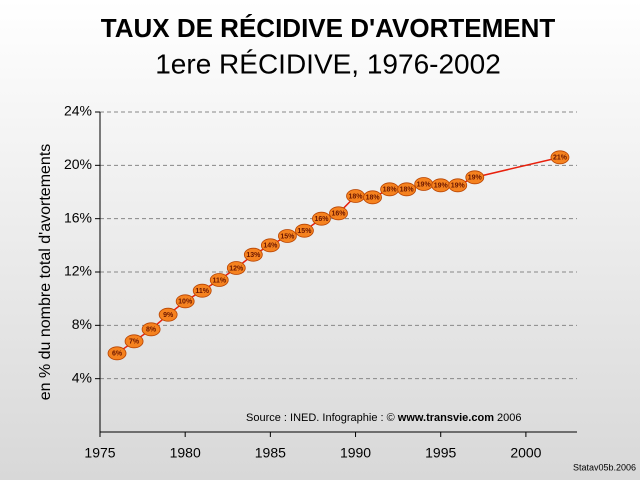  Describe the element at coordinates (320, 418) in the screenshot. I see `source-text: Source : INED. Infographie : ©` at that location.